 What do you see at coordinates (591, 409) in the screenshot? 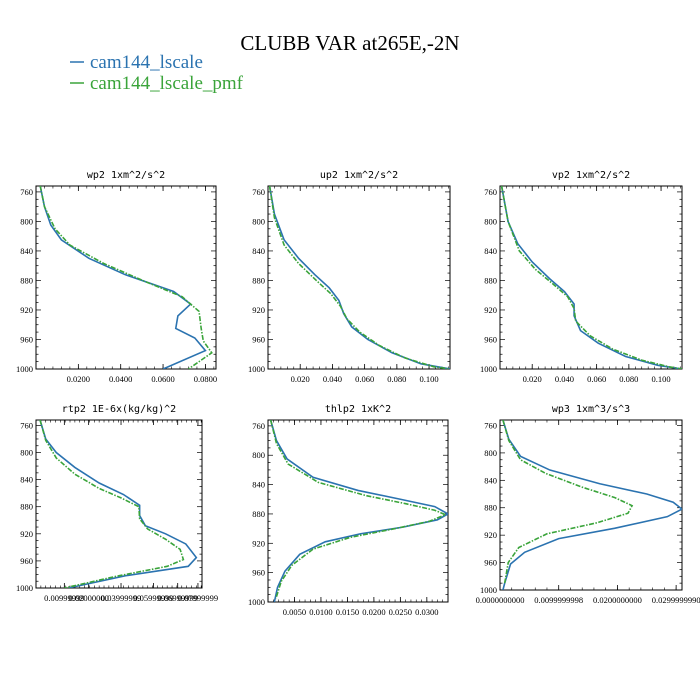
I see `panel-title: wp3 1xm^3/s^3` at bounding box center [591, 409].